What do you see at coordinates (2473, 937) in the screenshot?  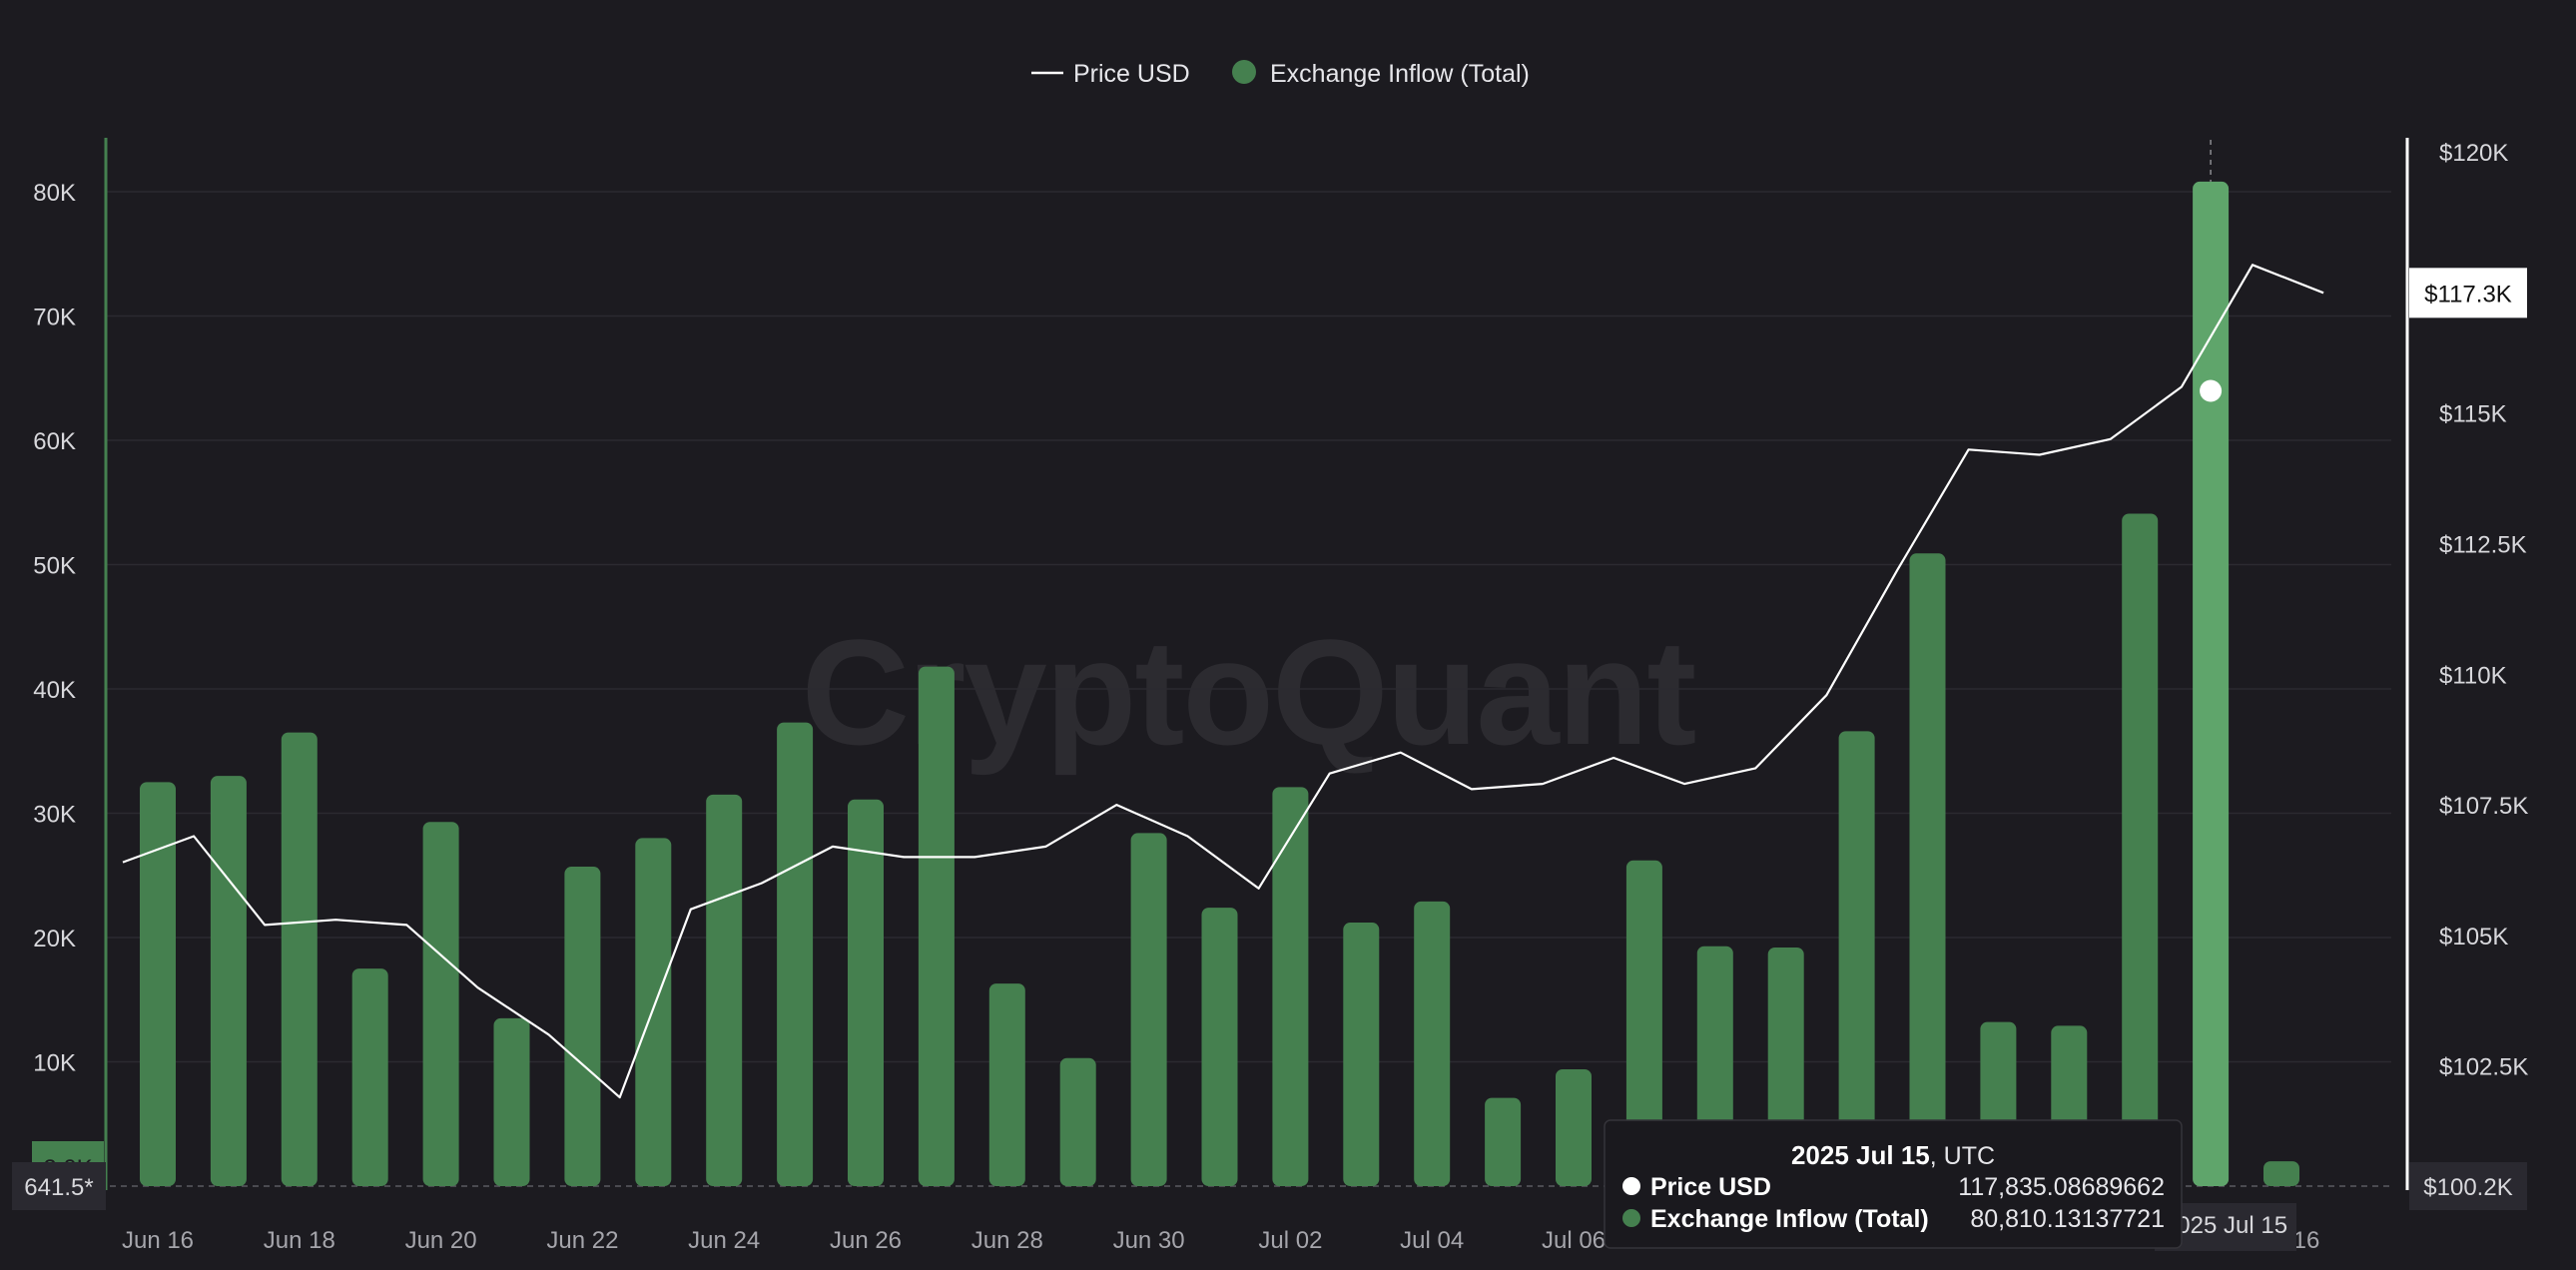 I see `y-right-tick-label: $105K` at bounding box center [2473, 937].